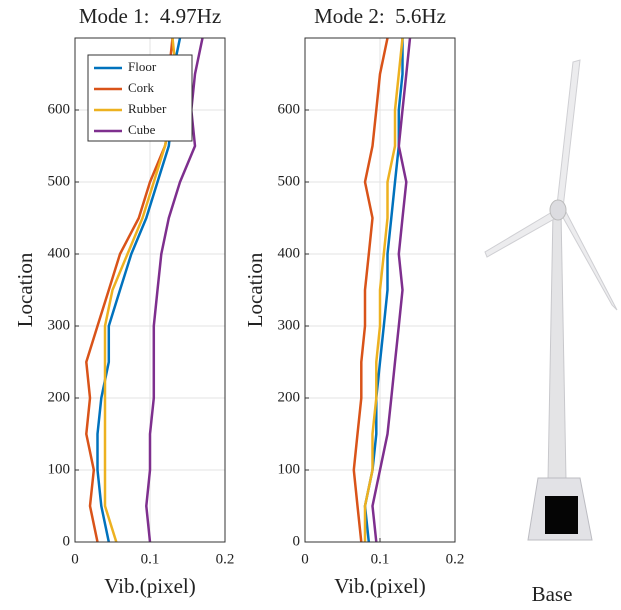  I want to click on tower, so click(557, 346).